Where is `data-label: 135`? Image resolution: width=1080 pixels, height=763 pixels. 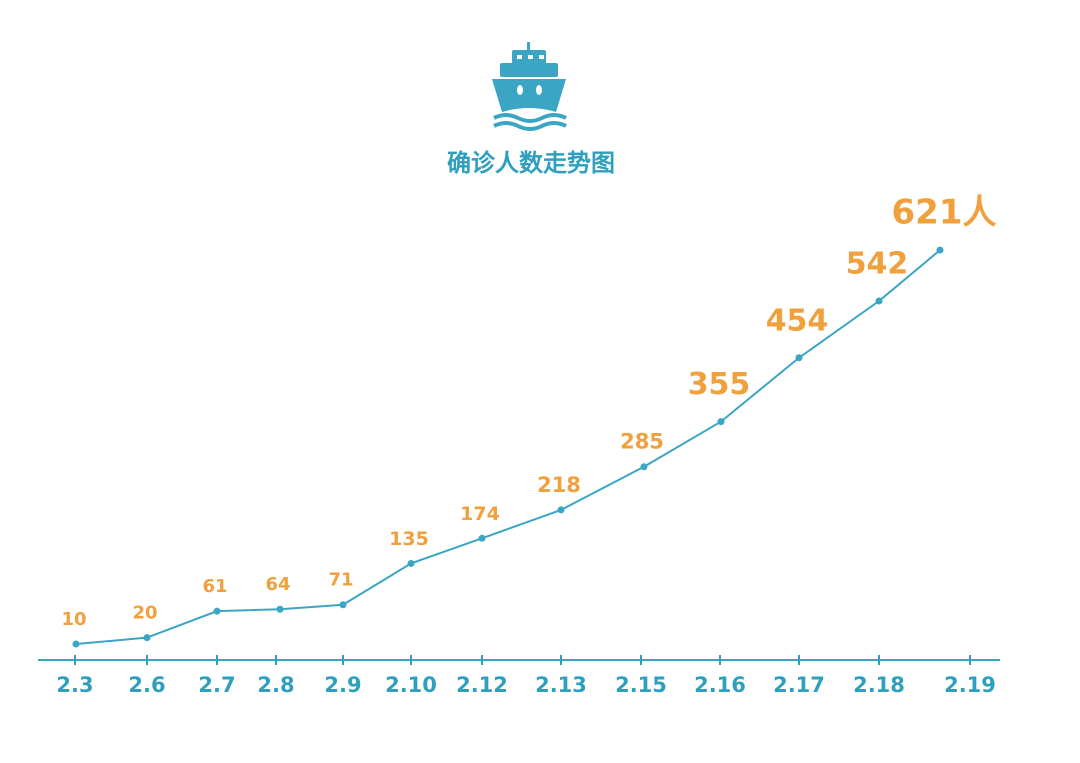
data-label: 135 is located at coordinates (409, 539).